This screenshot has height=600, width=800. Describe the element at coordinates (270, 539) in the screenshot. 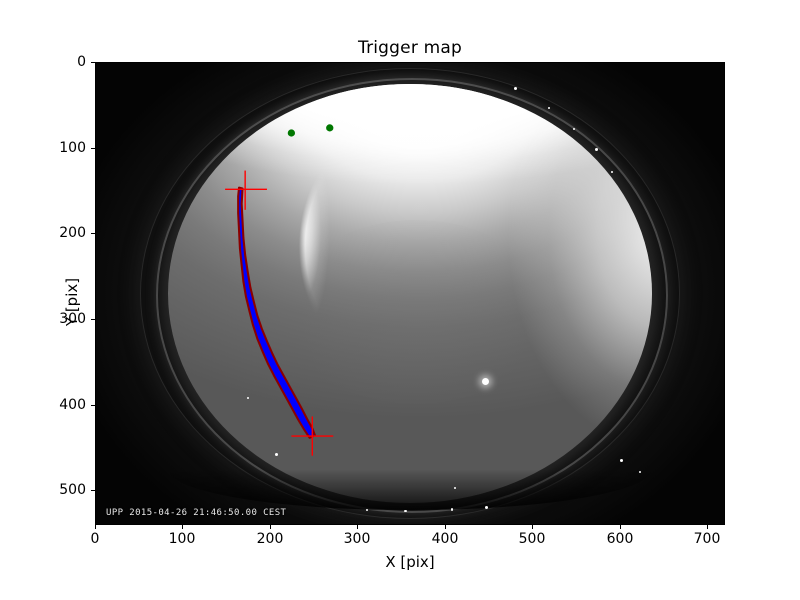

I see `x-tick-label: 200` at that location.